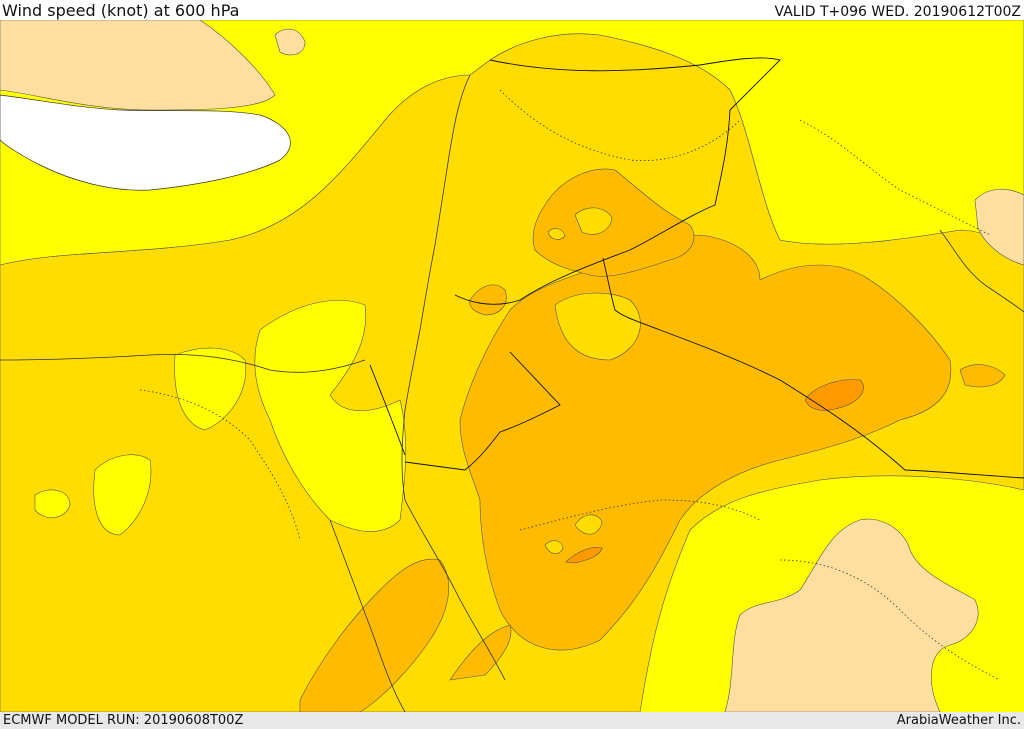 The width and height of the screenshot is (1024, 729). What do you see at coordinates (488, 300) in the screenshot?
I see `band-gold-jordan` at bounding box center [488, 300].